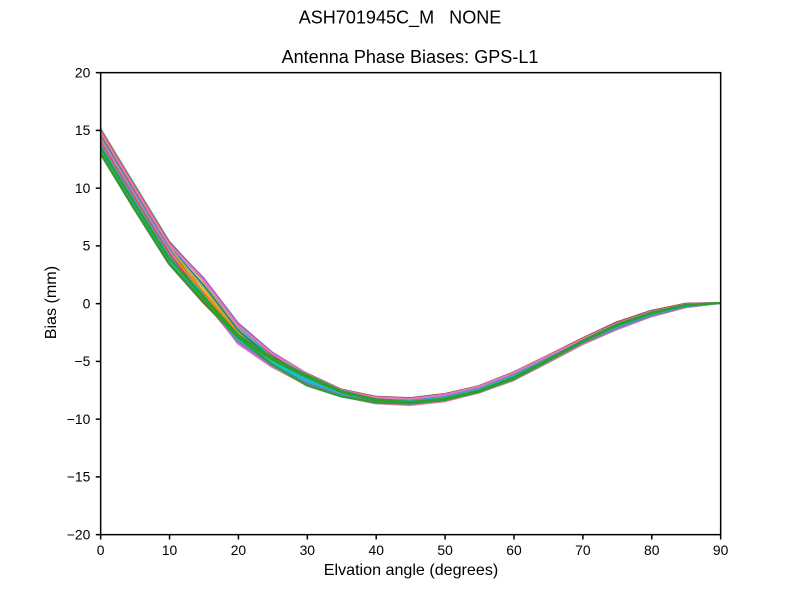  I want to click on svg-text: 90, so click(721, 550).